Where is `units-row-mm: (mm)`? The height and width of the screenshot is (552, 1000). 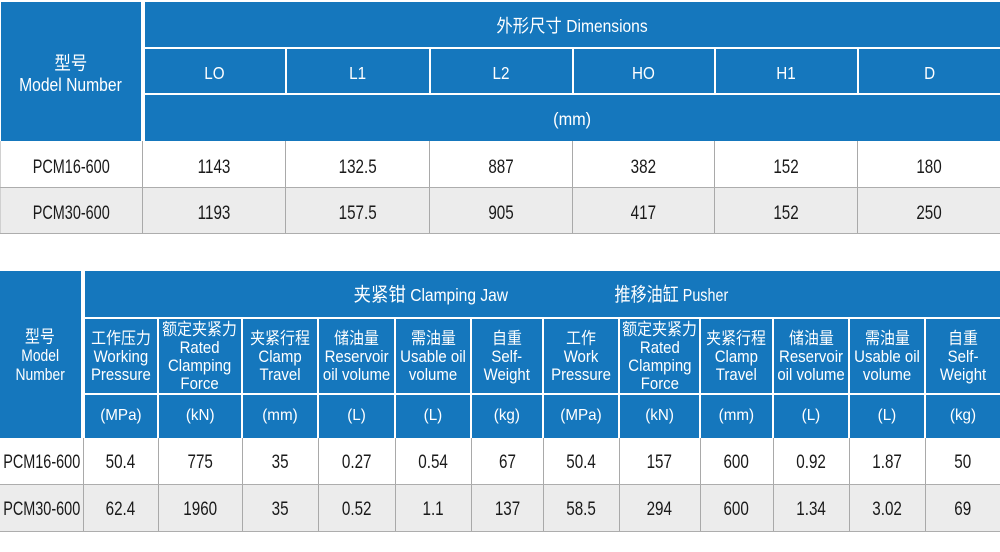
units-row-mm: (mm) is located at coordinates (571, 117).